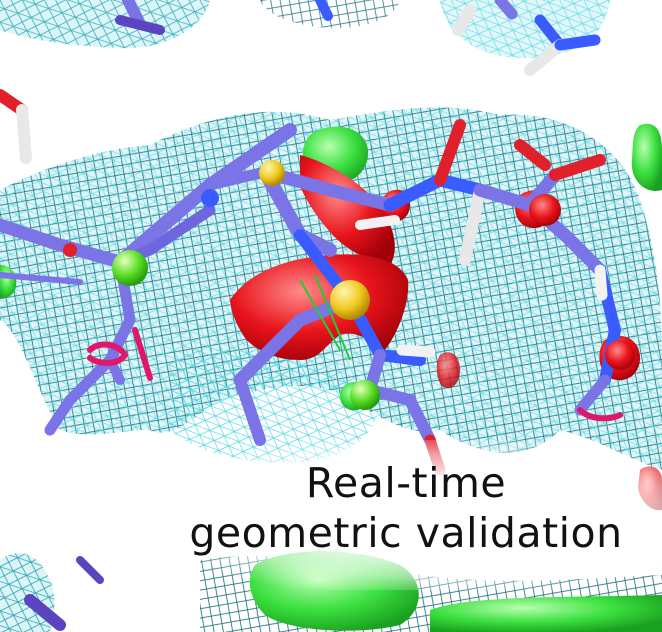 This screenshot has height=632, width=662. What do you see at coordinates (305, 29) in the screenshot?
I see `density-mesh-top` at bounding box center [305, 29].